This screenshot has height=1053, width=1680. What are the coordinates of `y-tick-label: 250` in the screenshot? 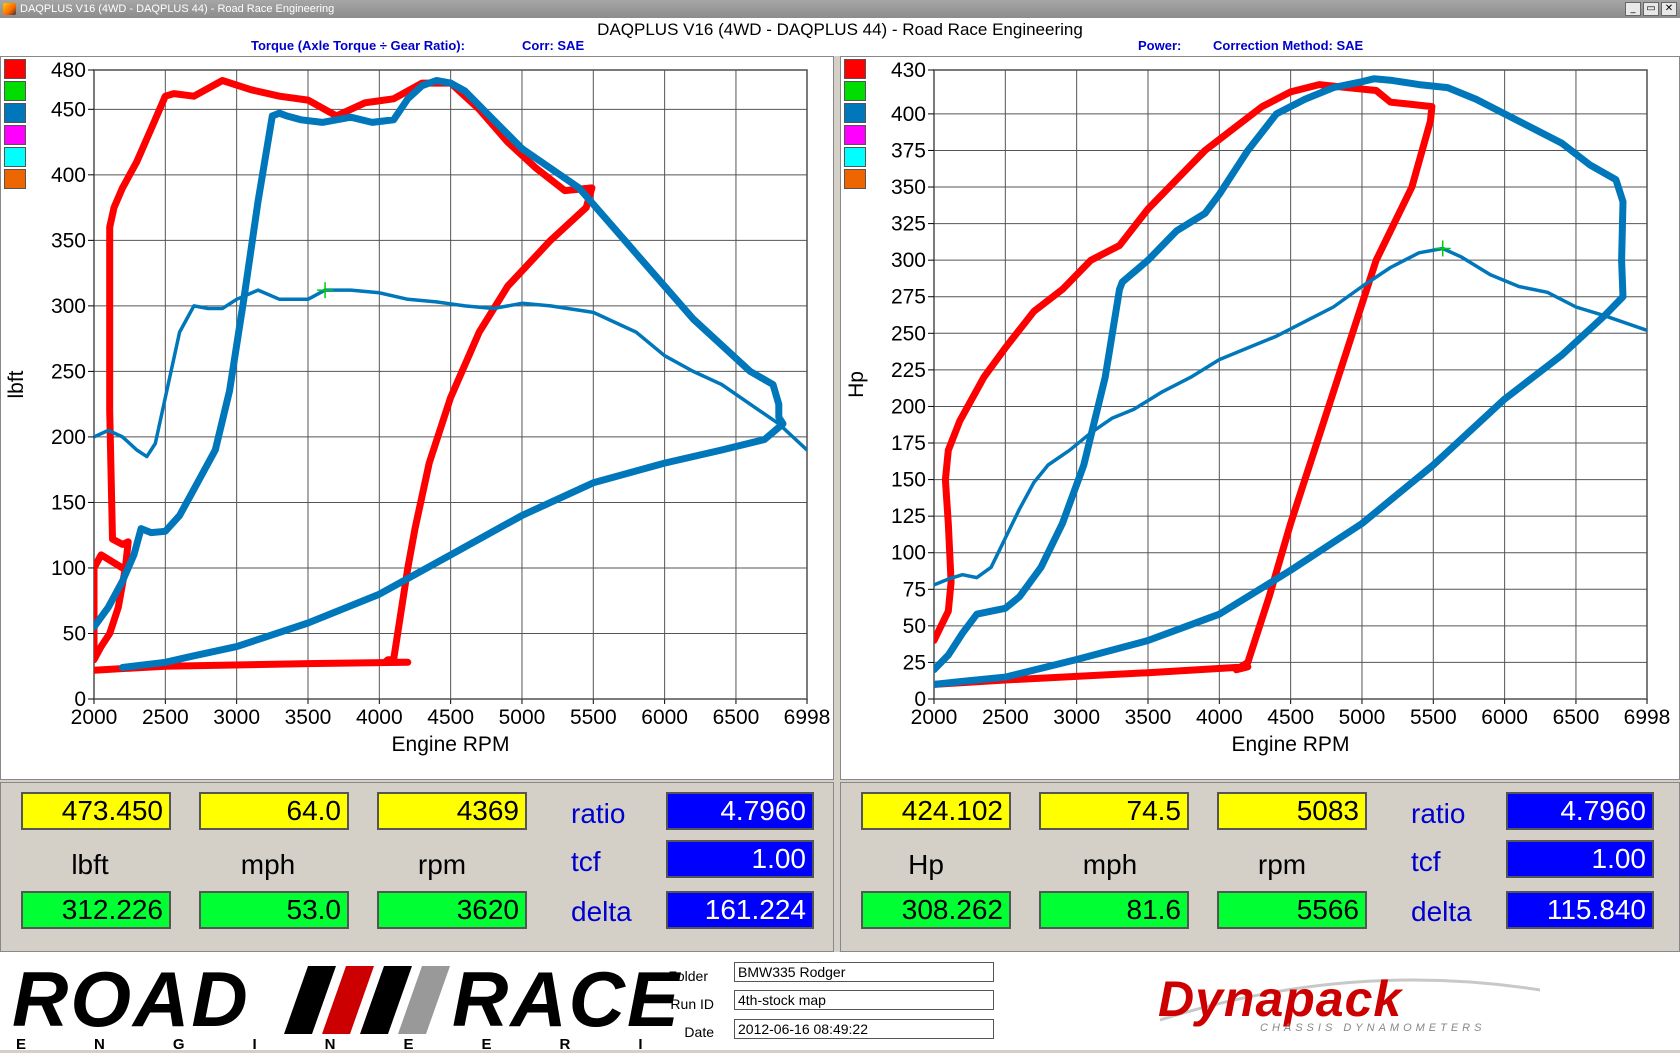 It's located at (68, 371).